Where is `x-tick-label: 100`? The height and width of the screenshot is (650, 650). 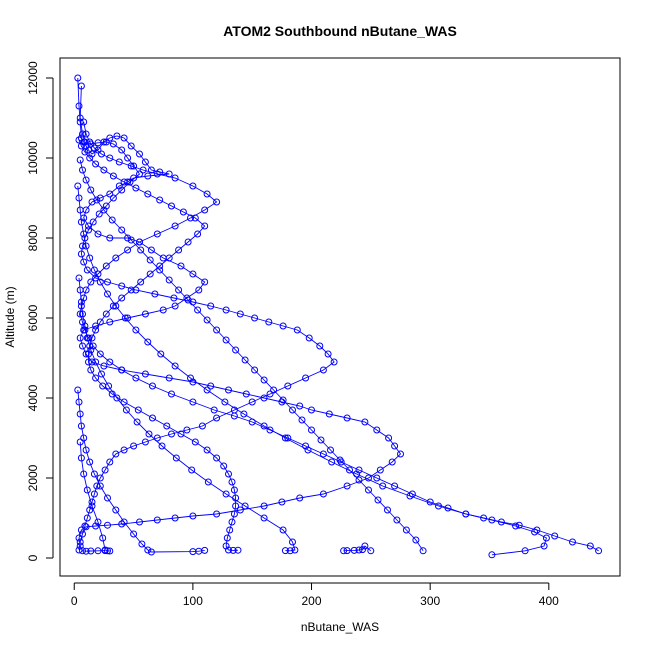
x-tick-label: 100 is located at coordinates (193, 601).